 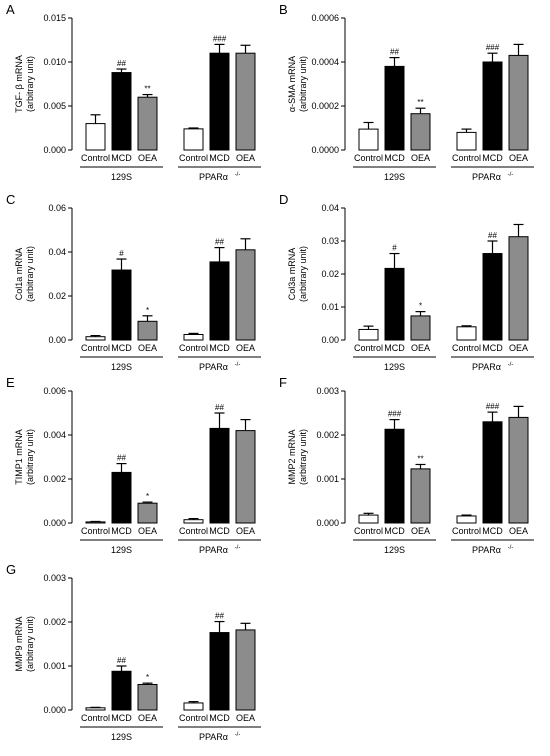 What do you see at coordinates (10, 9) in the screenshot?
I see `panel-letter: A` at bounding box center [10, 9].